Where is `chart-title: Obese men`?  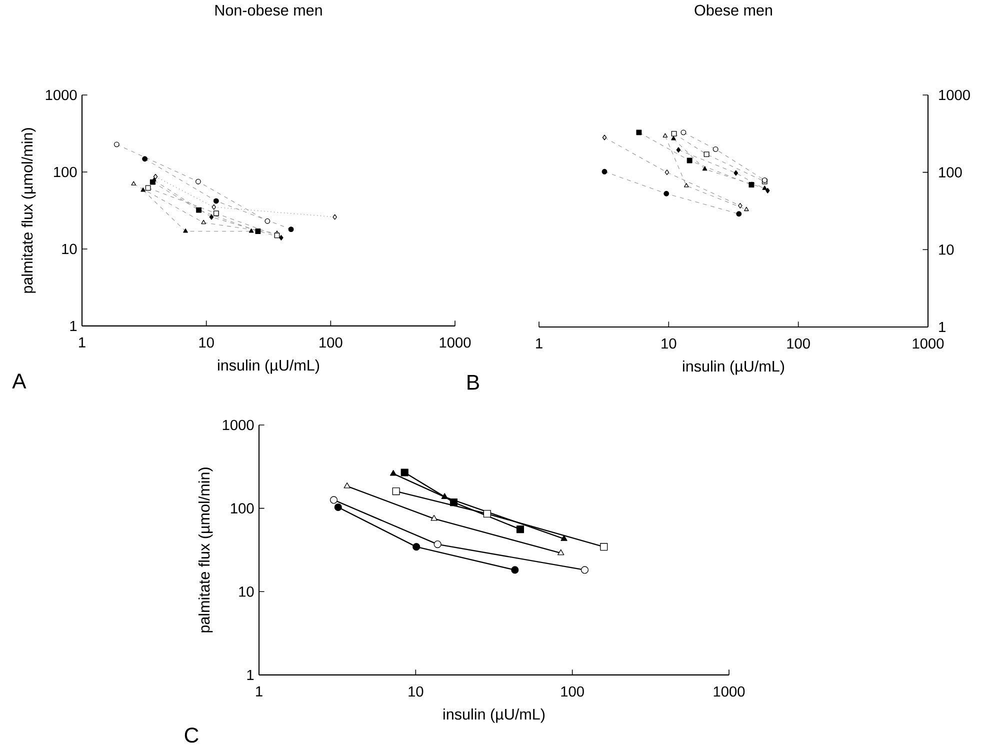 chart-title: Obese men is located at coordinates (733, 10).